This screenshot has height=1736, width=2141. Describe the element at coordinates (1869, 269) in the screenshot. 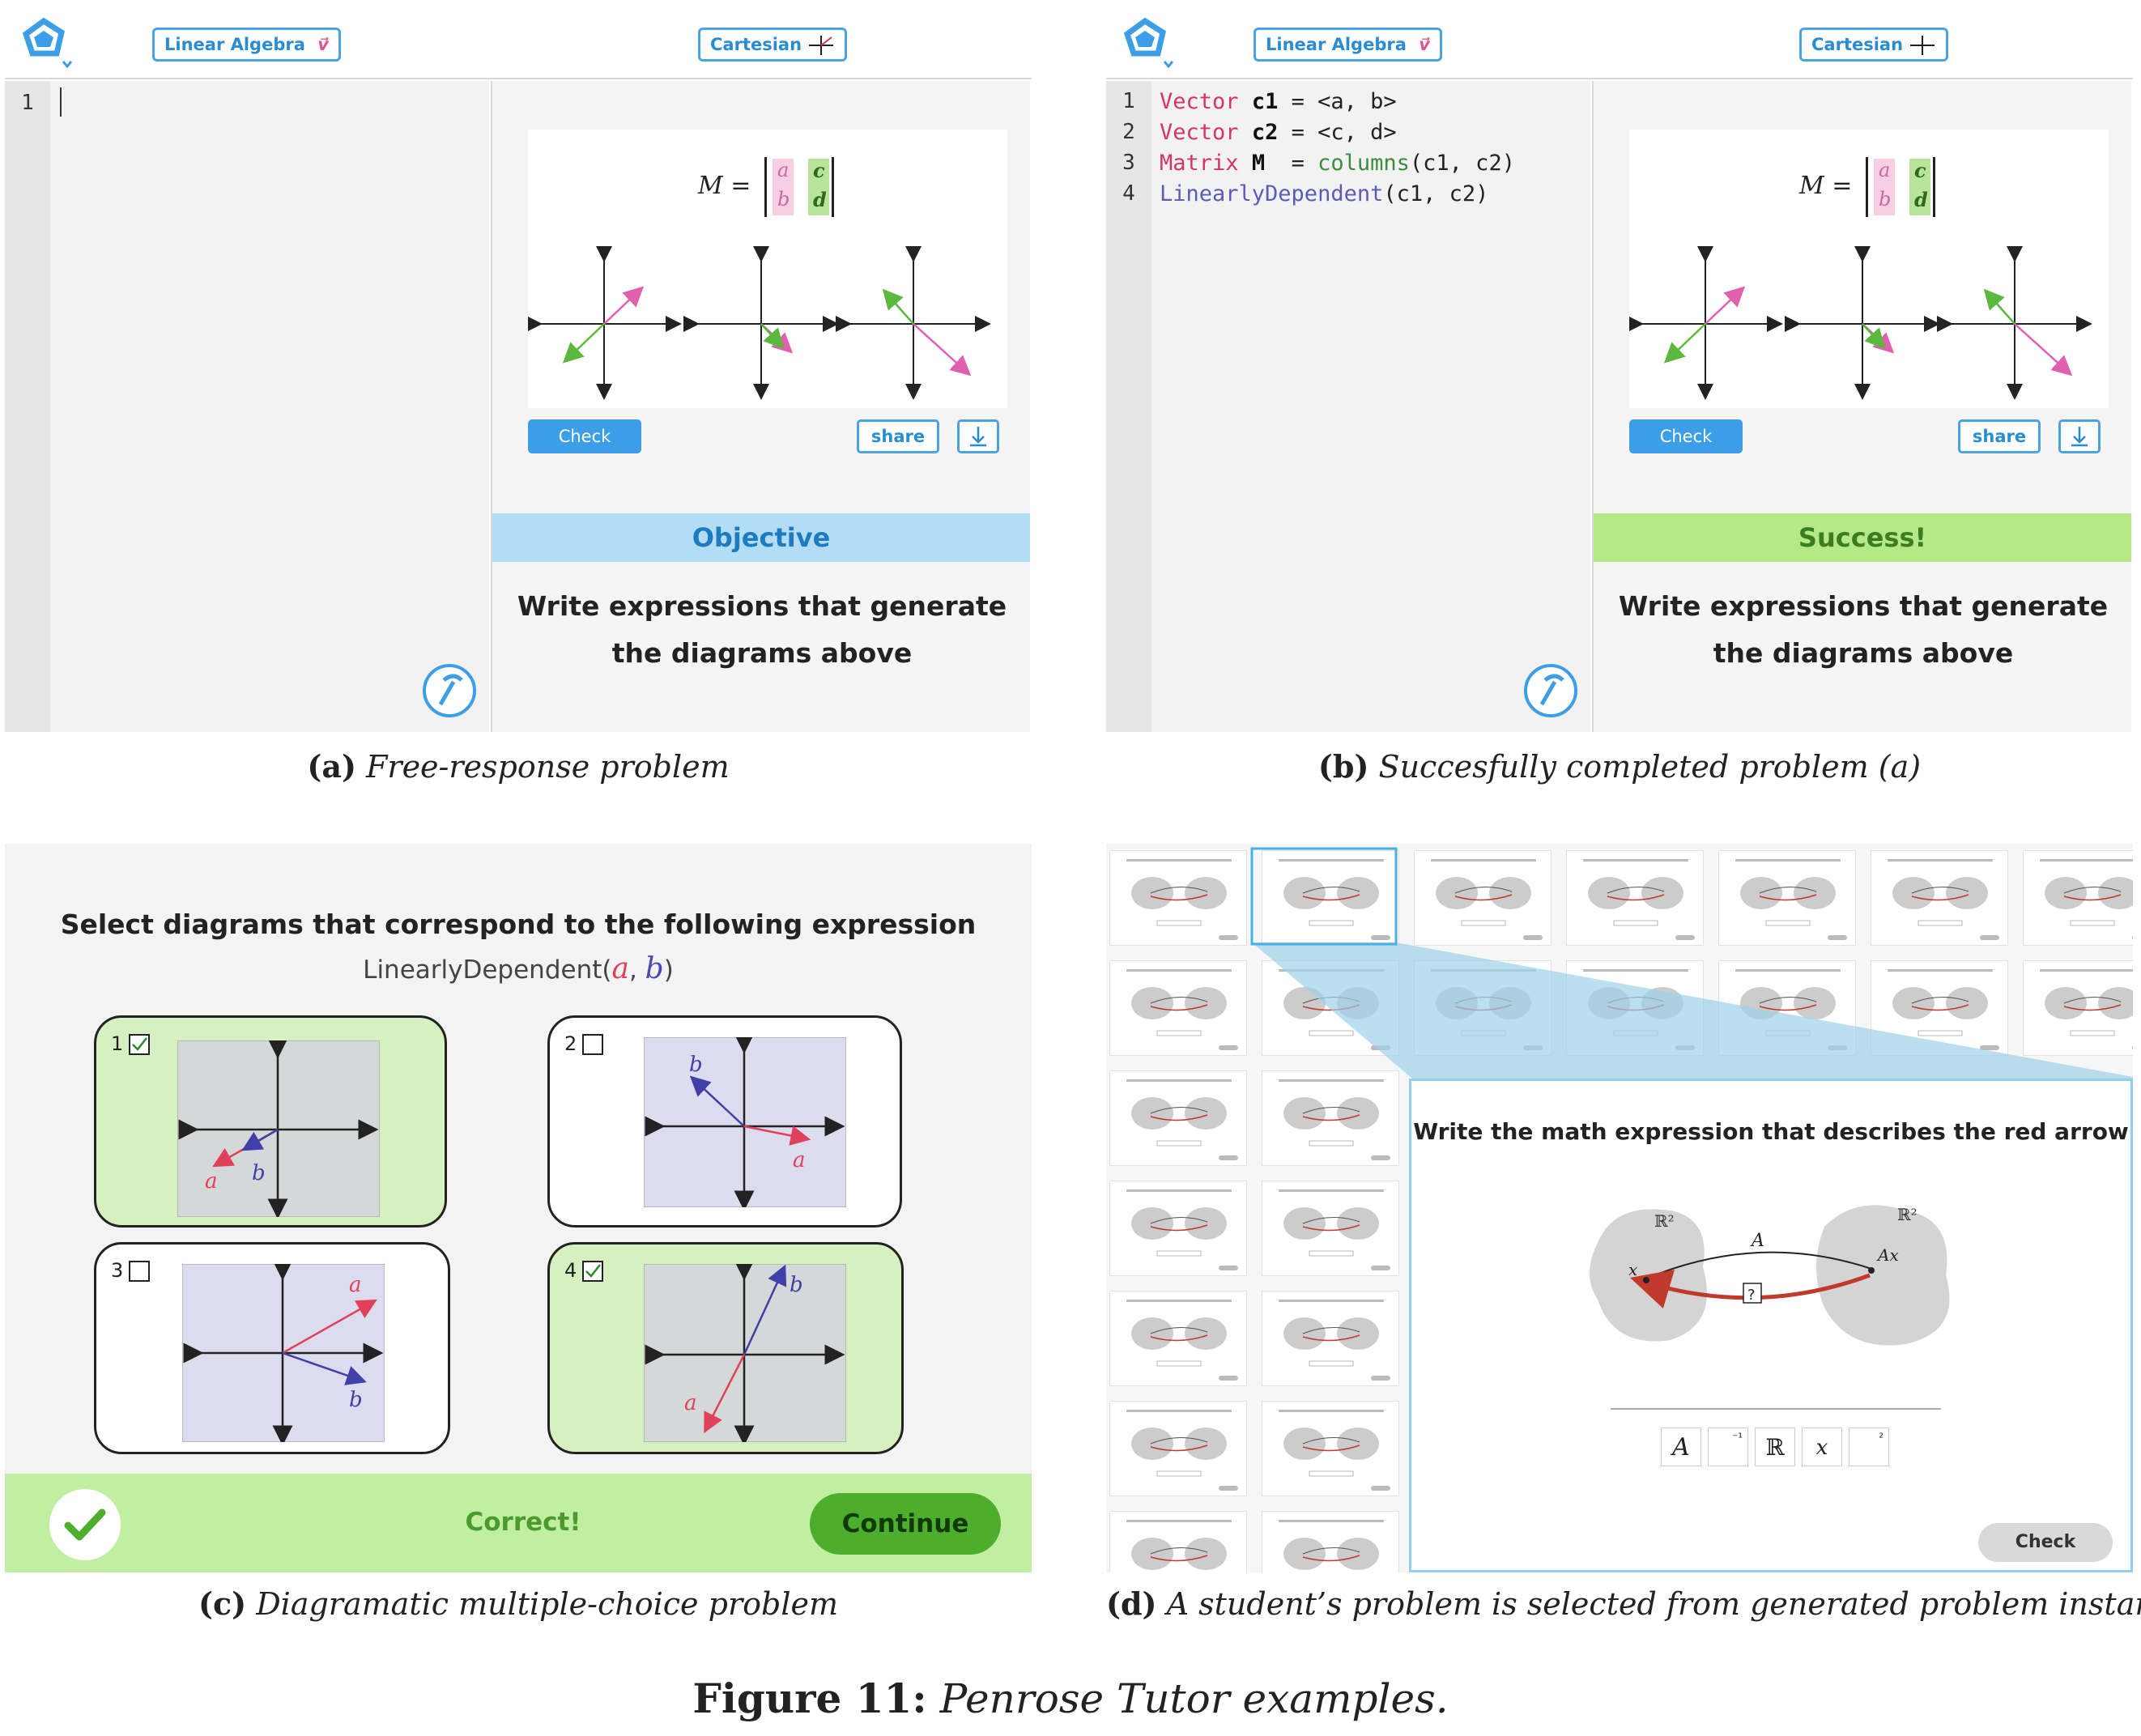

I see `diagram-card: M = a b c d` at that location.